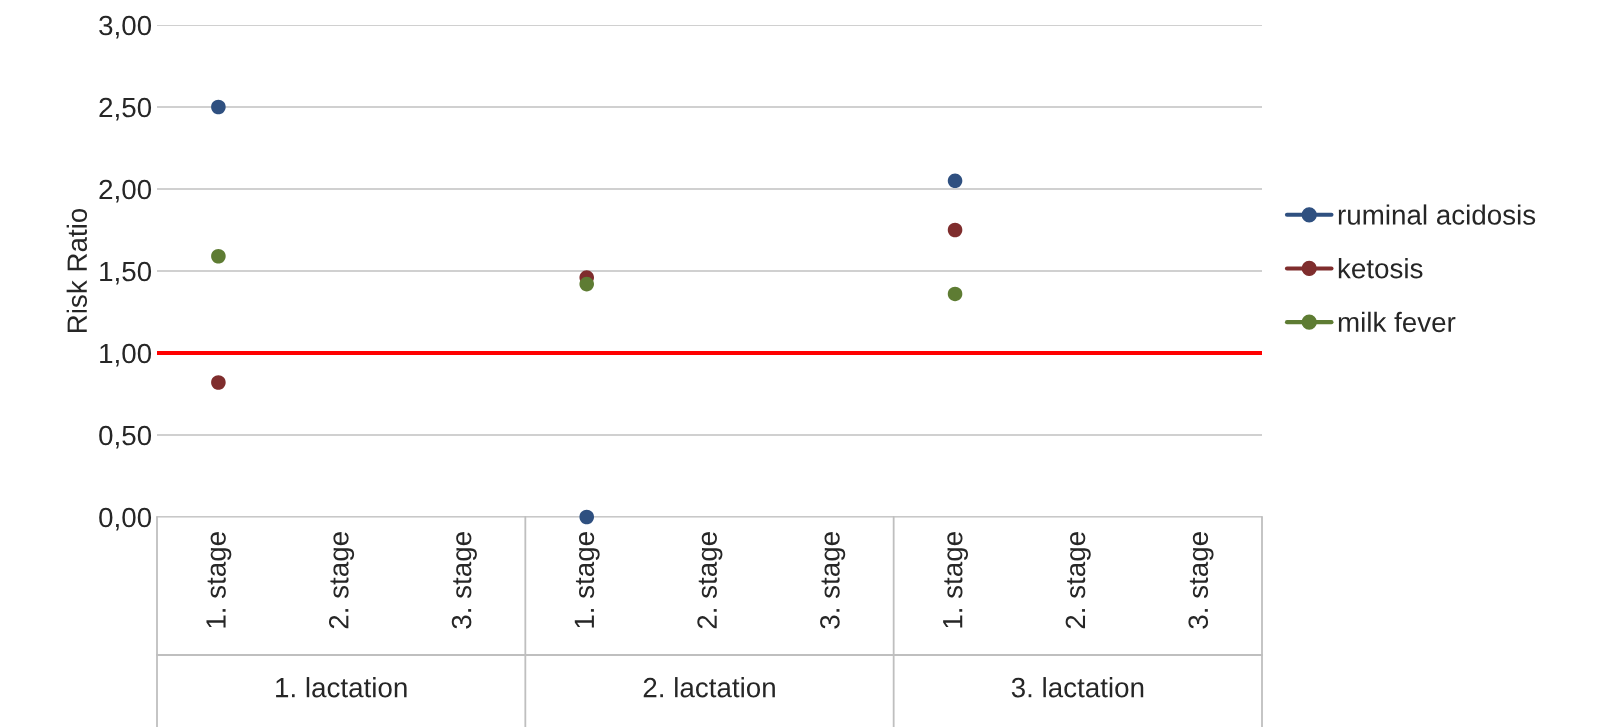  What do you see at coordinates (1380, 268) in the screenshot?
I see `legend-label: ketosis` at bounding box center [1380, 268].